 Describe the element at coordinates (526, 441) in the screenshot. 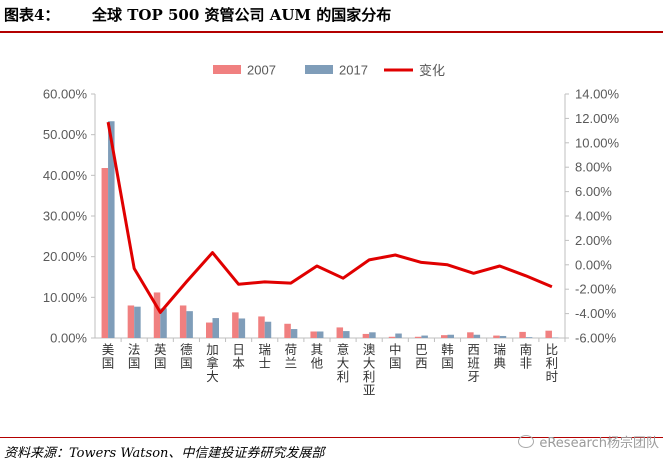

I see `wechat-icon` at that location.